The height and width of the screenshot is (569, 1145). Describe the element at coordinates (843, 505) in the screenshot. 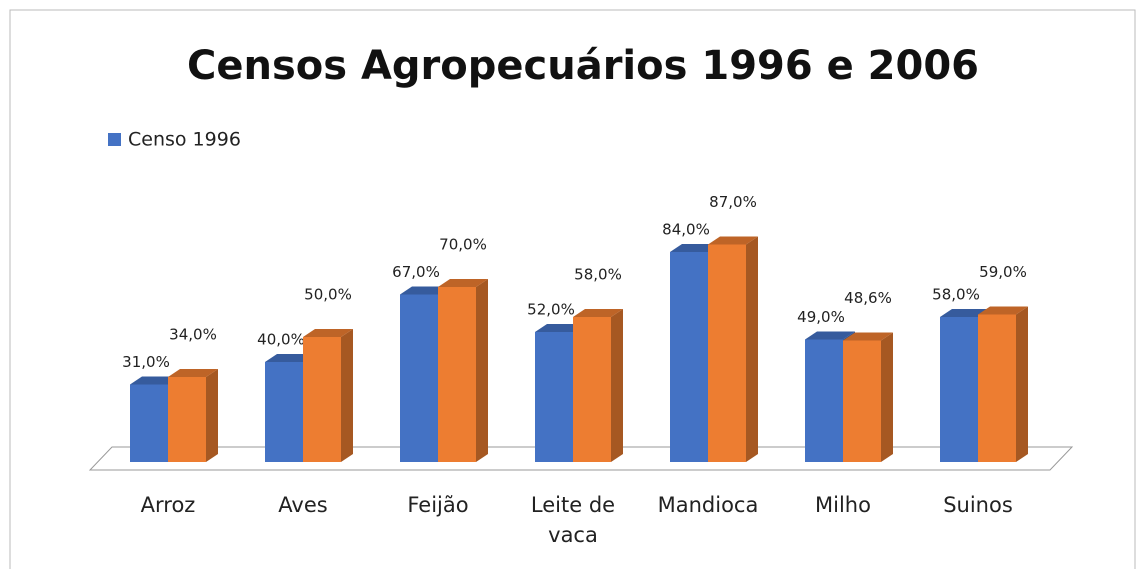

I see `x-tick-label: Milho` at that location.